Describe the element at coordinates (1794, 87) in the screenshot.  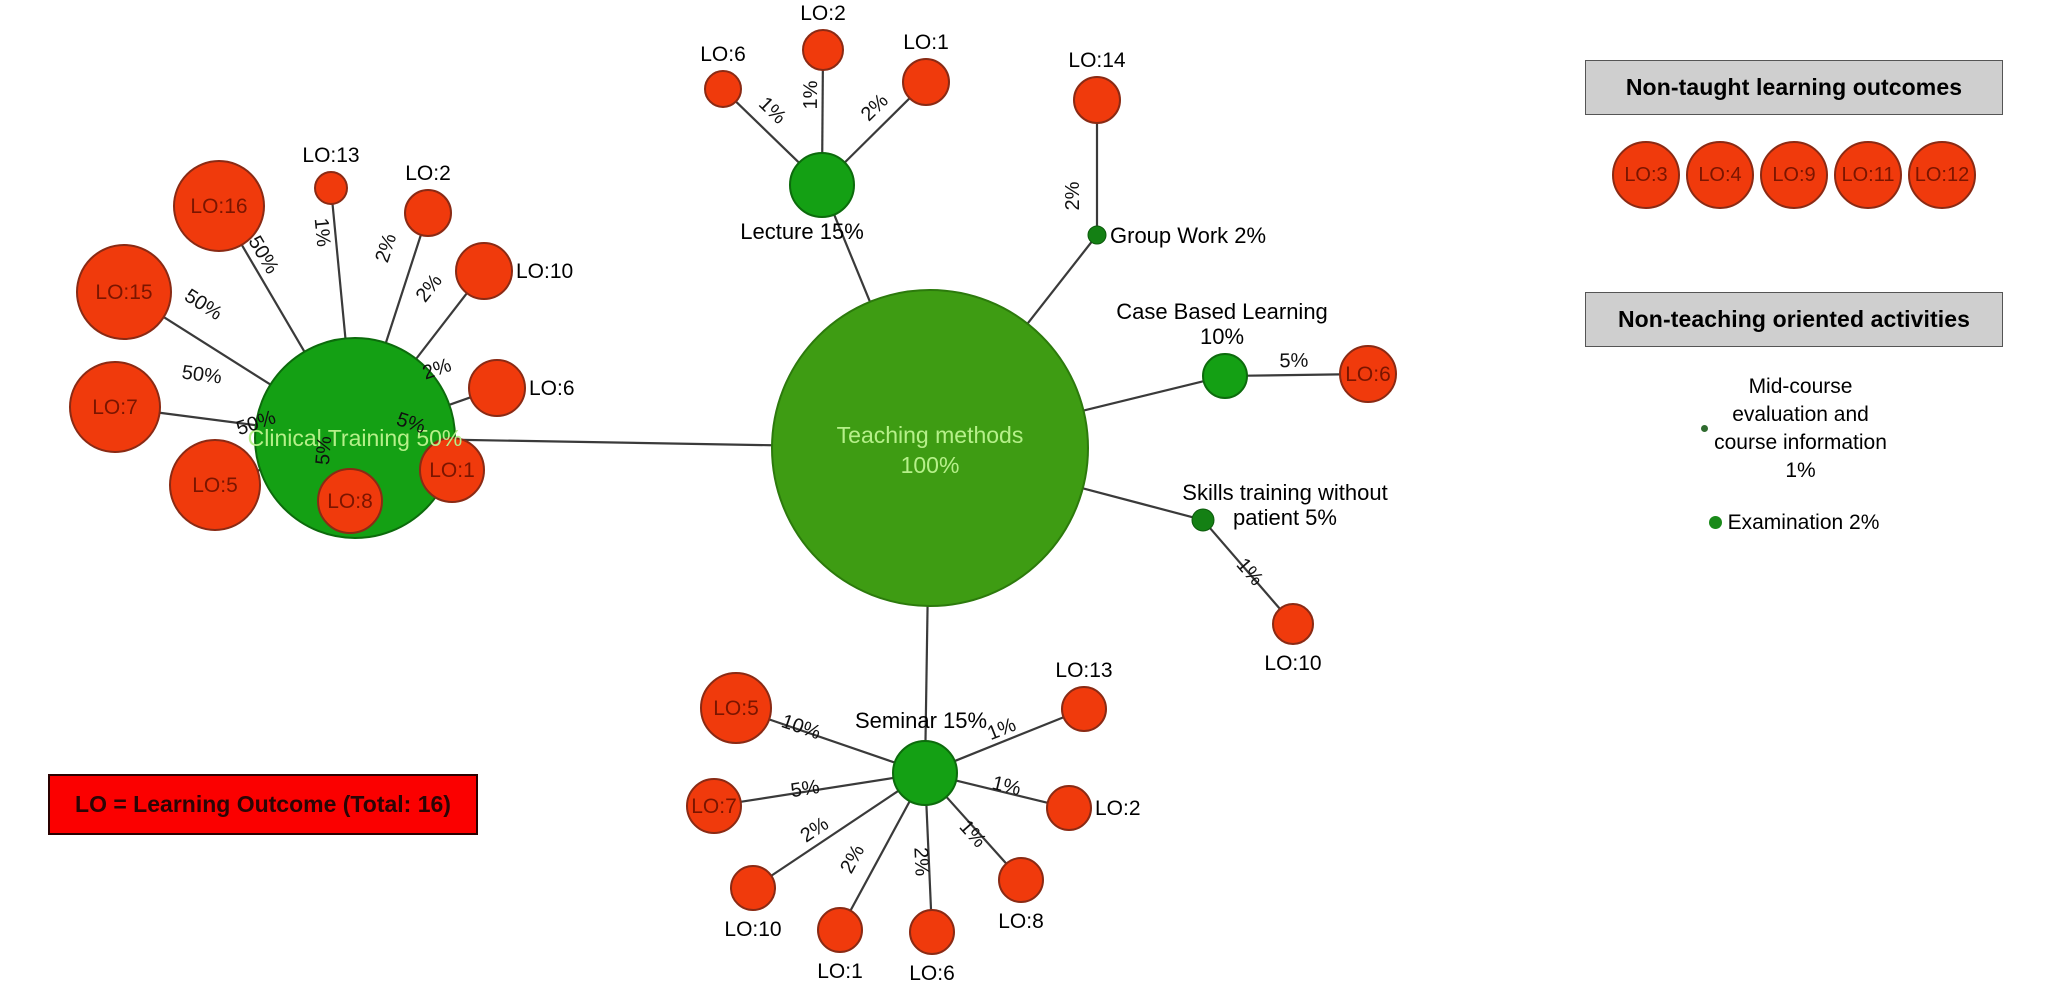
I see `panel-non-taught-header: Non-taught learning outcomes` at that location.